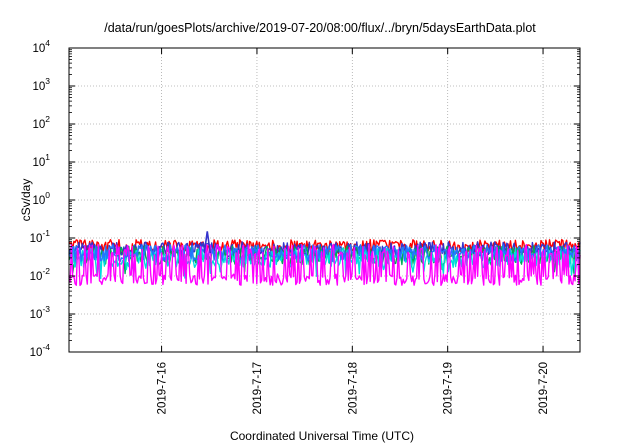  I want to click on x-tick-label: 2019-7-16, so click(163, 388).